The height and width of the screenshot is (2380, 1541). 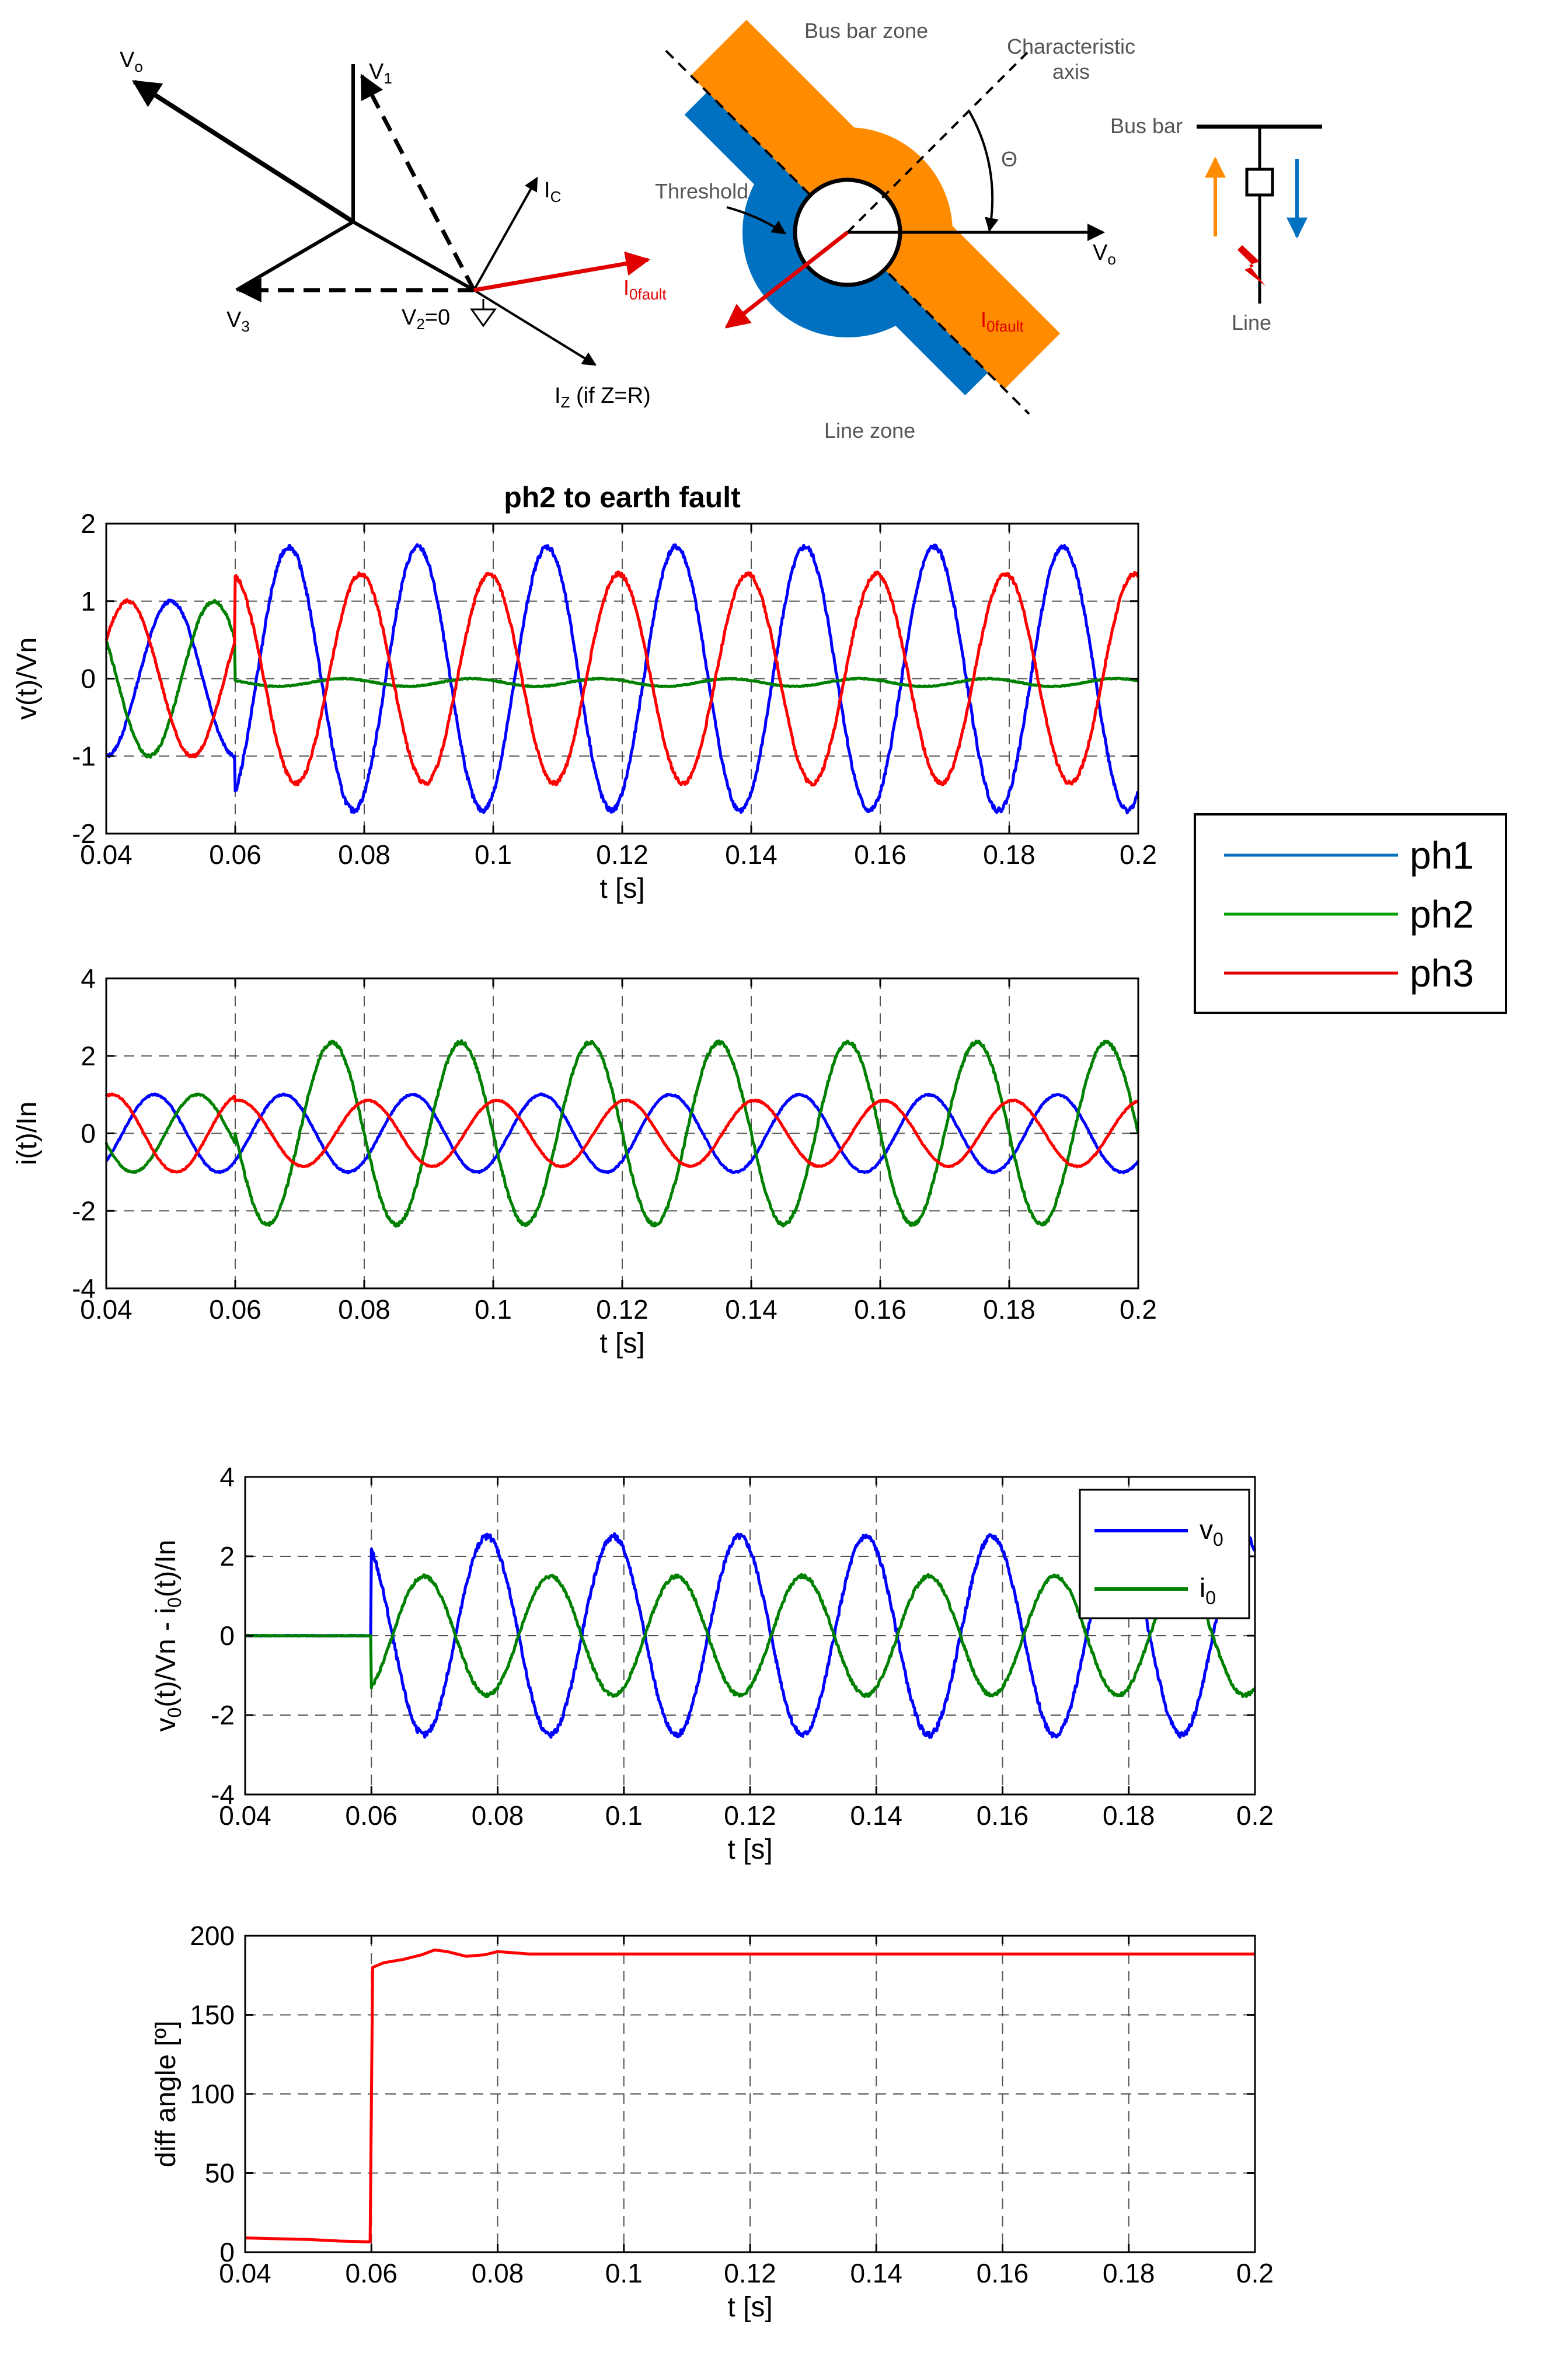 I want to click on series-line-diff-angle, so click(x=750, y=2095).